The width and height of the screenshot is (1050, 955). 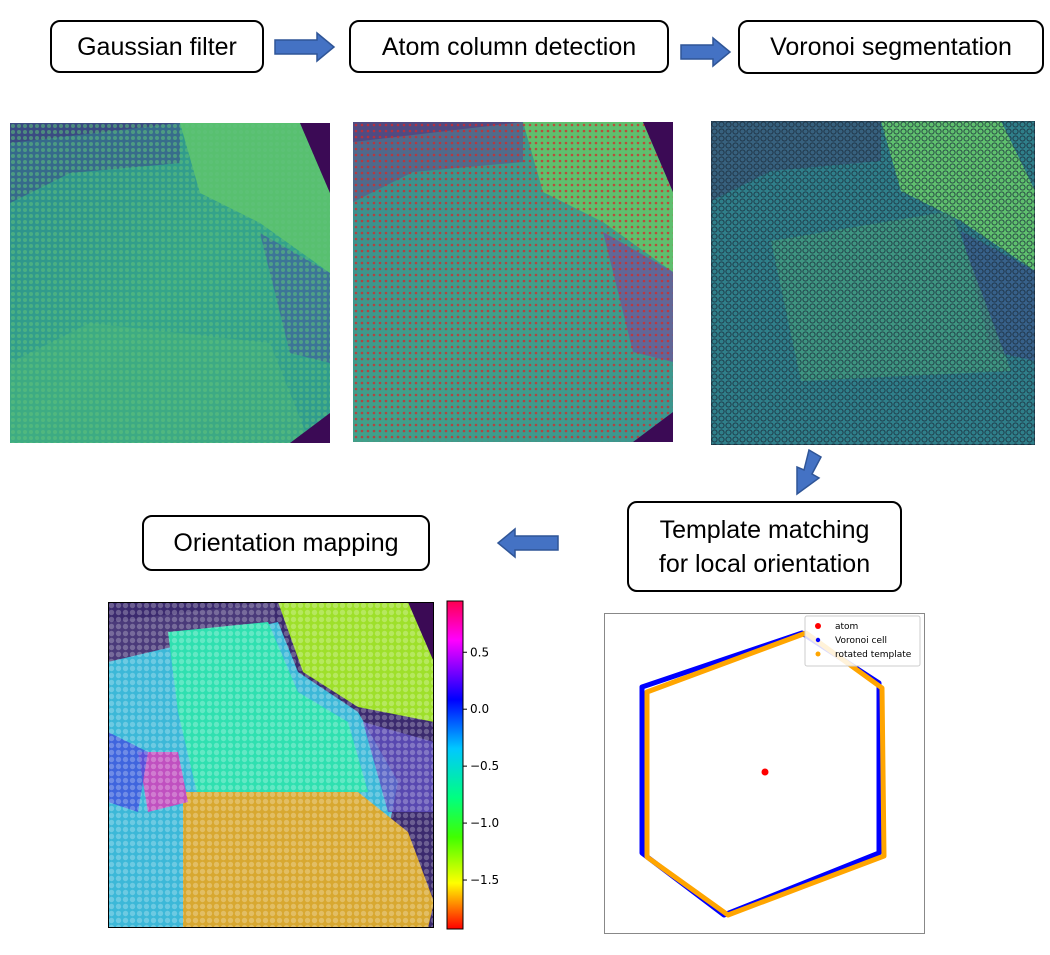 I want to click on step-template-matching: Template matching for local orientation, so click(x=764, y=546).